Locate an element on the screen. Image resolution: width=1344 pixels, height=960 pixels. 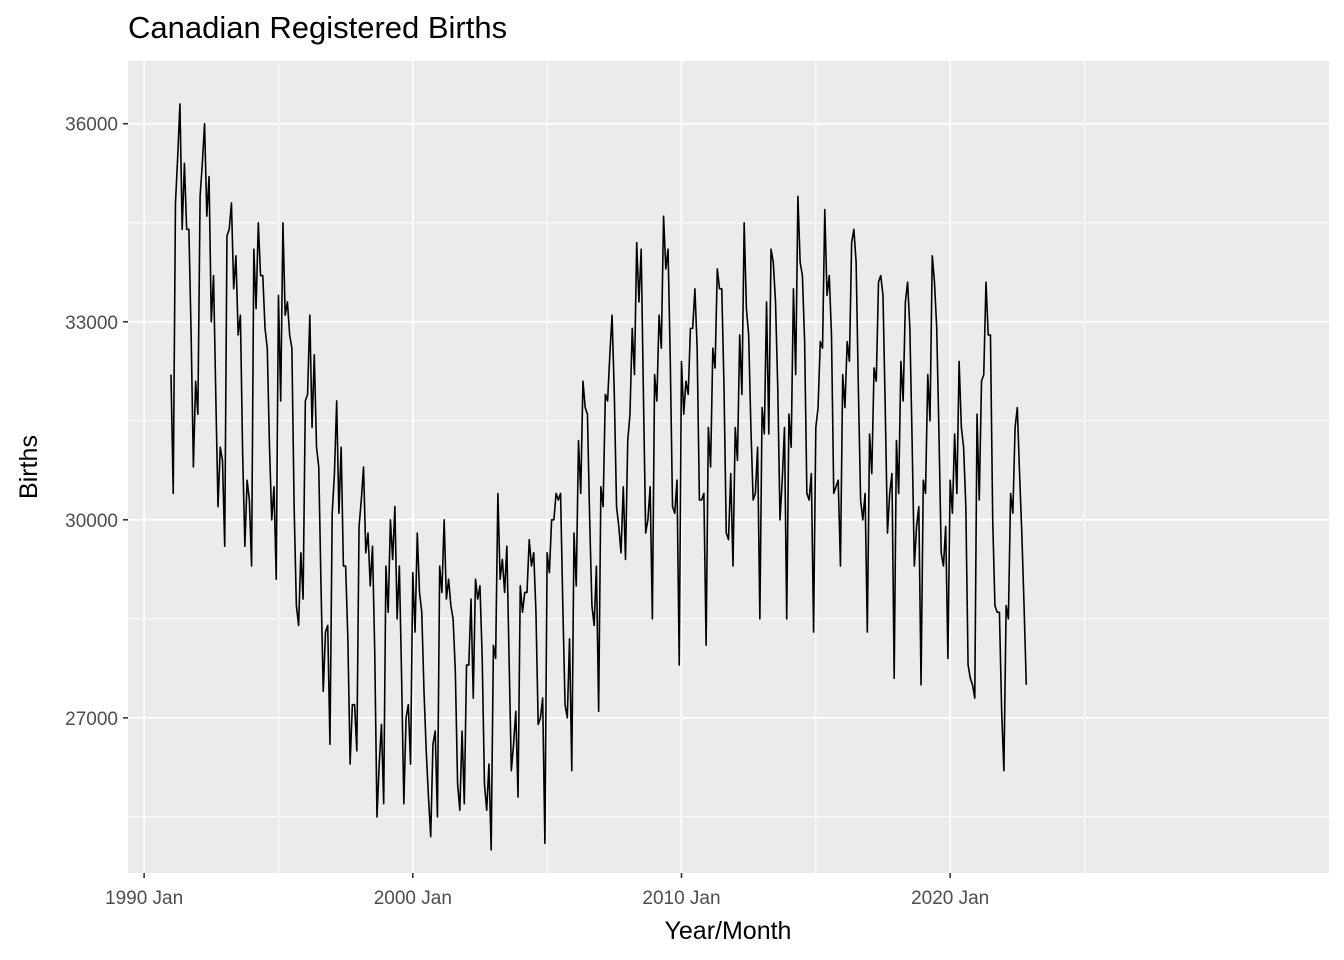
y-axis-title: Births is located at coordinates (29, 467).